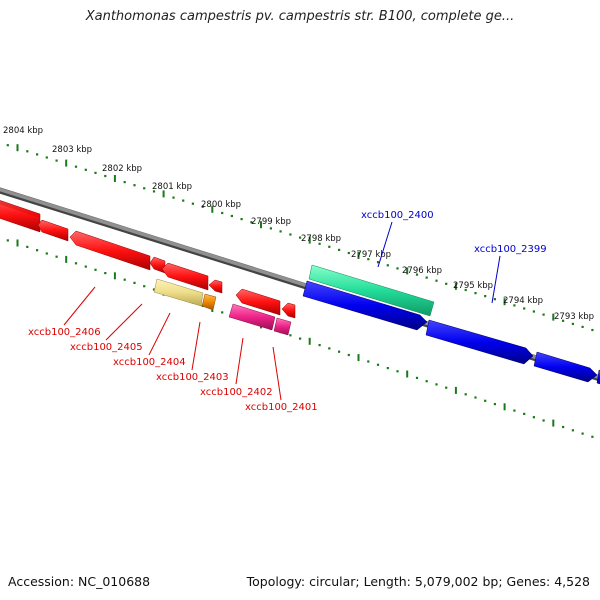  Describe the element at coordinates (397, 215) in the screenshot. I see `gene-label: xccb100_2400` at that location.